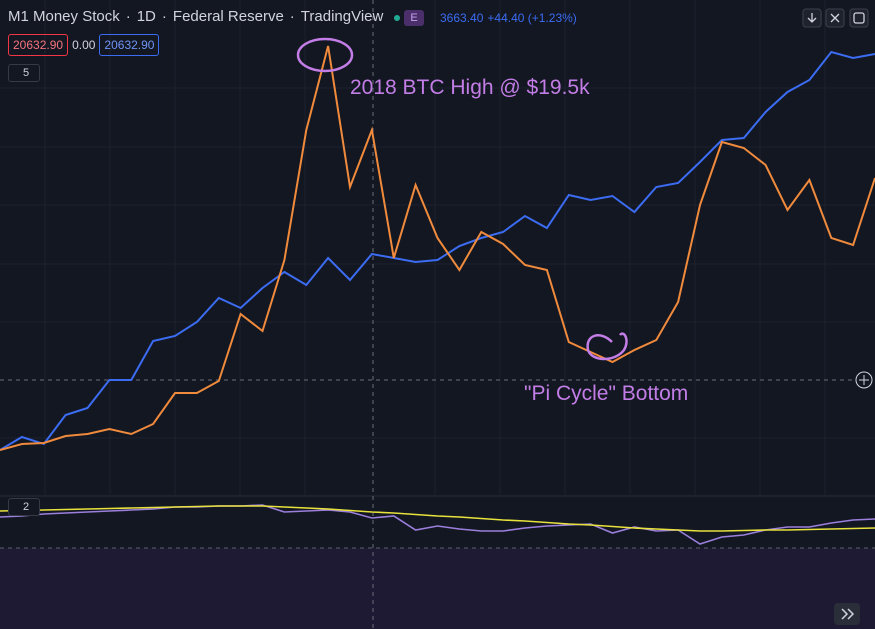 Image resolution: width=875 pixels, height=629 pixels. I want to click on quote: 3663.40 +44.40 (+1.23%), so click(510, 18).